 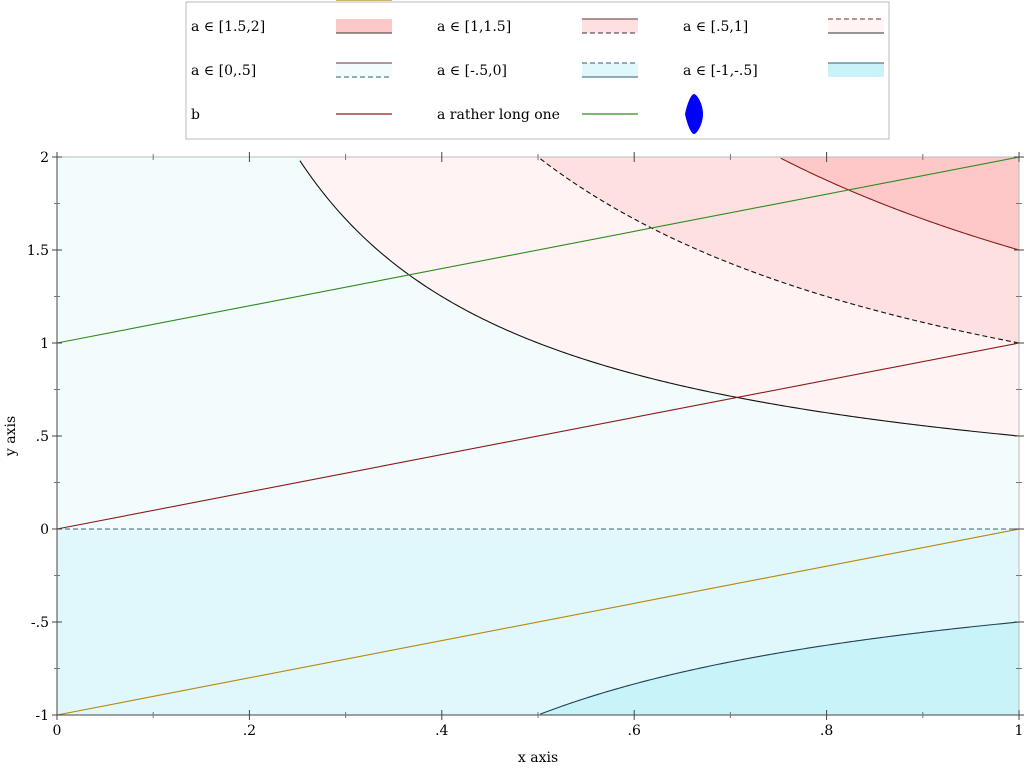 I want to click on legend-label-band-4: a ∈ [-.5,0], so click(x=472, y=71).